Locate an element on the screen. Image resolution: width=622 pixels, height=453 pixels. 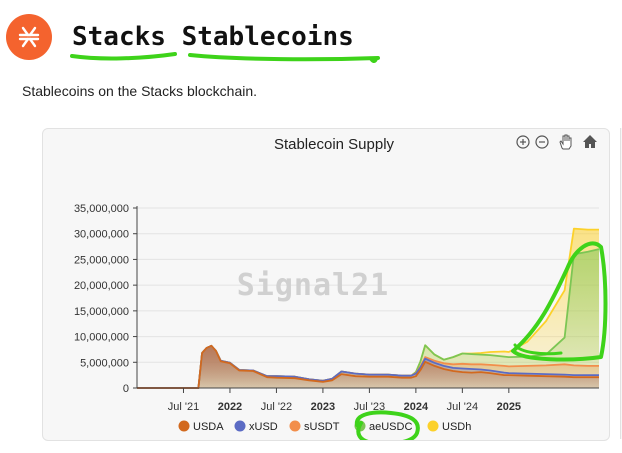
x-tick-label: 2024 is located at coordinates (416, 407).